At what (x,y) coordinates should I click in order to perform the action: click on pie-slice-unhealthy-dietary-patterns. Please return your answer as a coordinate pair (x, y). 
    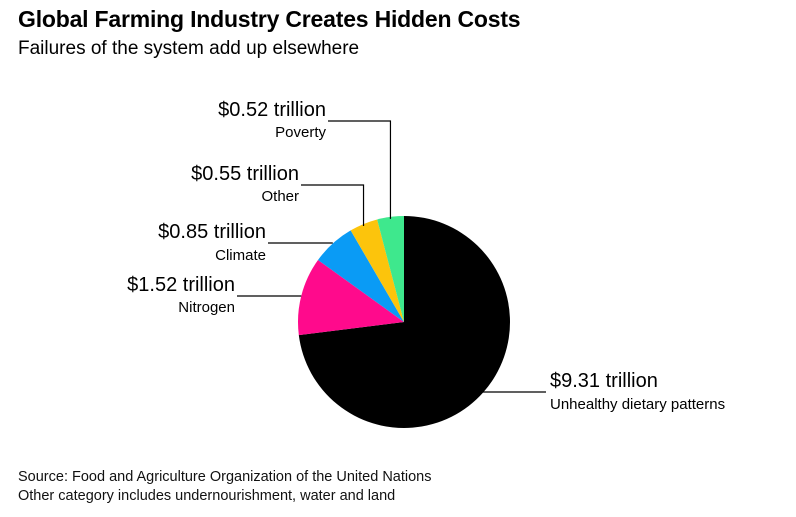
    Looking at the image, I should click on (404, 322).